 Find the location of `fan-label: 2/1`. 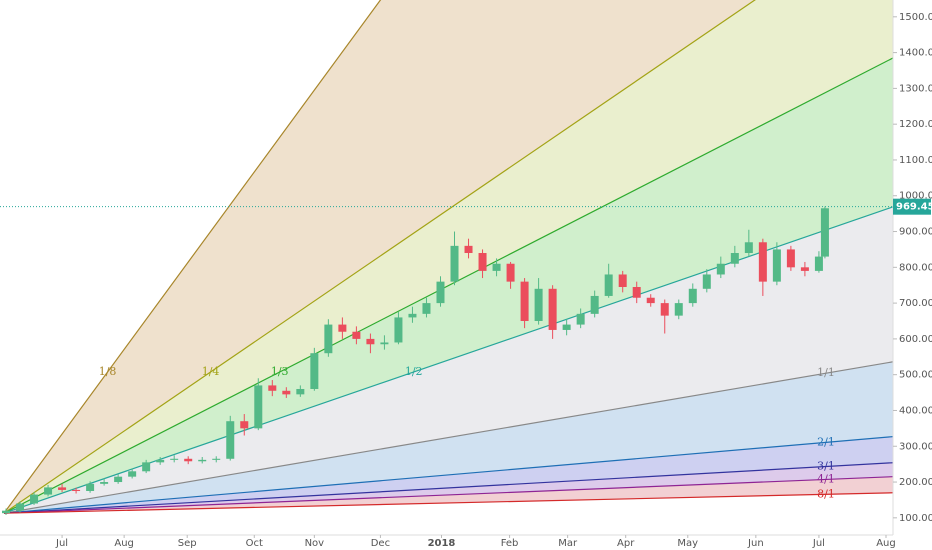

fan-label: 2/1 is located at coordinates (826, 441).